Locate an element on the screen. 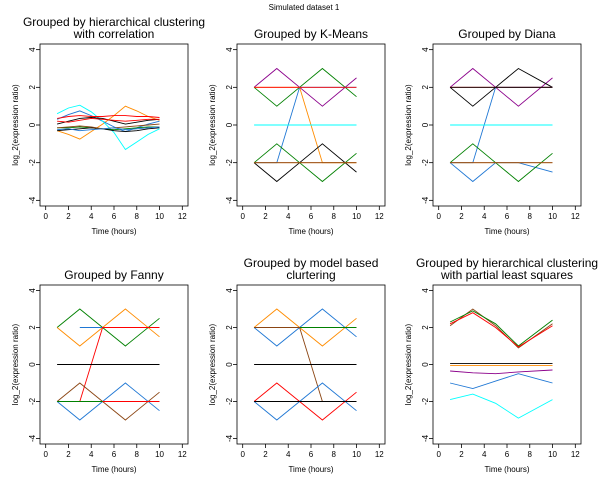 This screenshot has height=500, width=608. panel-title: Grouped by Fanny is located at coordinates (113, 275).